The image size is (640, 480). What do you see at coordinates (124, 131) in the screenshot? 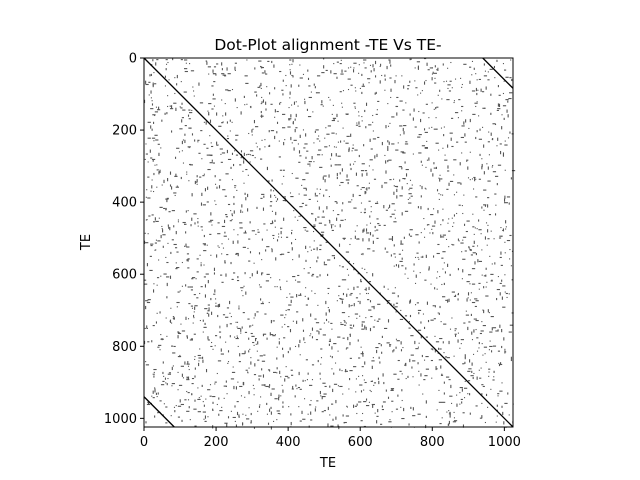
I see `y-tick-label: 200` at bounding box center [124, 131].